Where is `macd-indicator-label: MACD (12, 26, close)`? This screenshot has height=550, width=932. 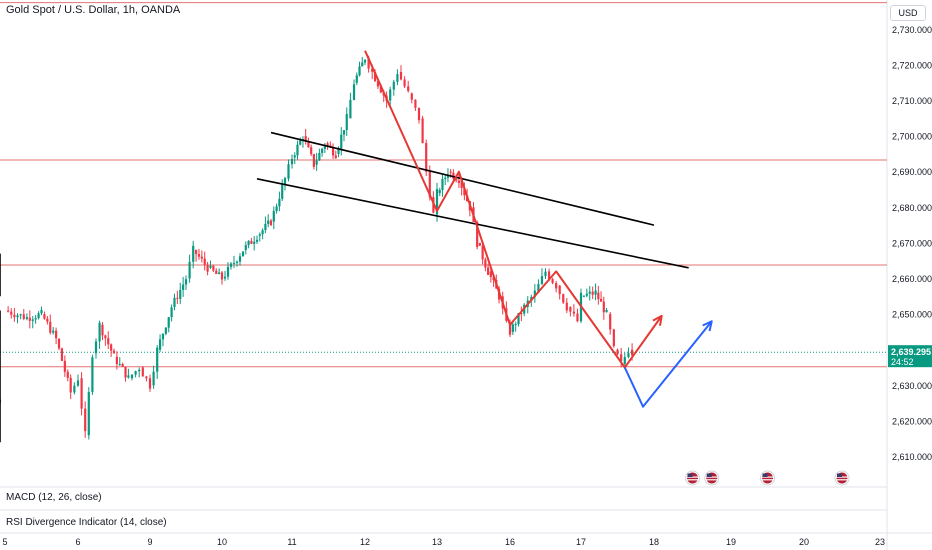
macd-indicator-label: MACD (12, 26, close) is located at coordinates (54, 497).